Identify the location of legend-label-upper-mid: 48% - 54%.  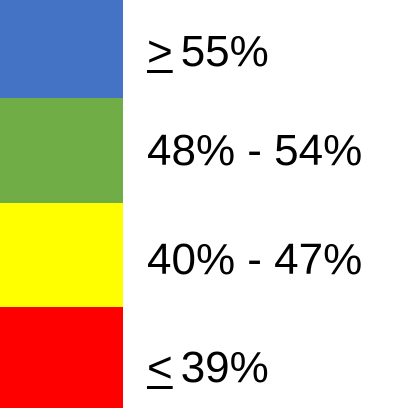
(255, 150).